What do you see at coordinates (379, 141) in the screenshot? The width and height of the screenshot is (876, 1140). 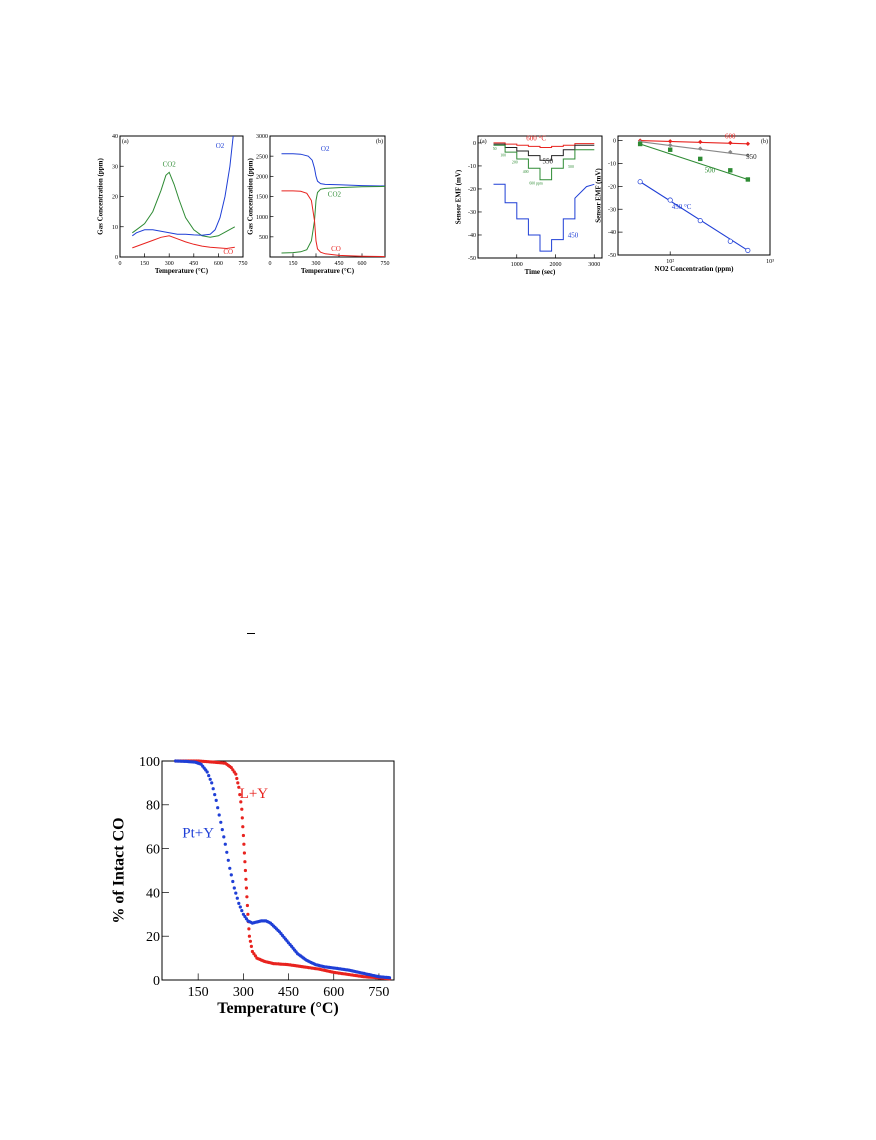 I see `panel-label: (b)` at bounding box center [379, 141].